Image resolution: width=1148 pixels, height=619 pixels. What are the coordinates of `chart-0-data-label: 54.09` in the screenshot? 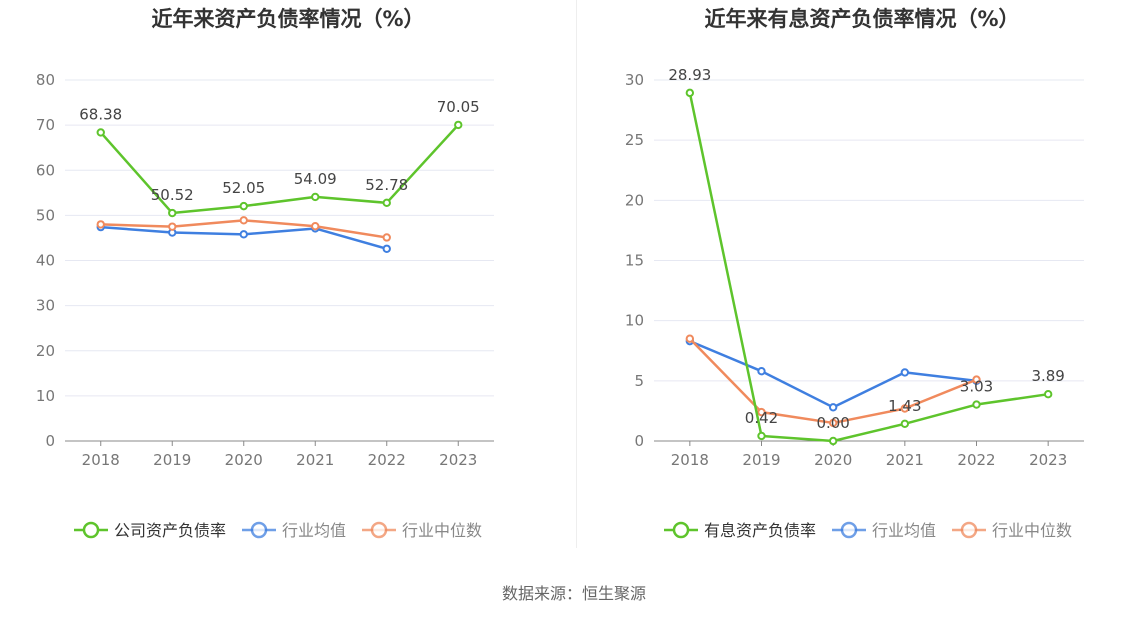 It's located at (315, 179).